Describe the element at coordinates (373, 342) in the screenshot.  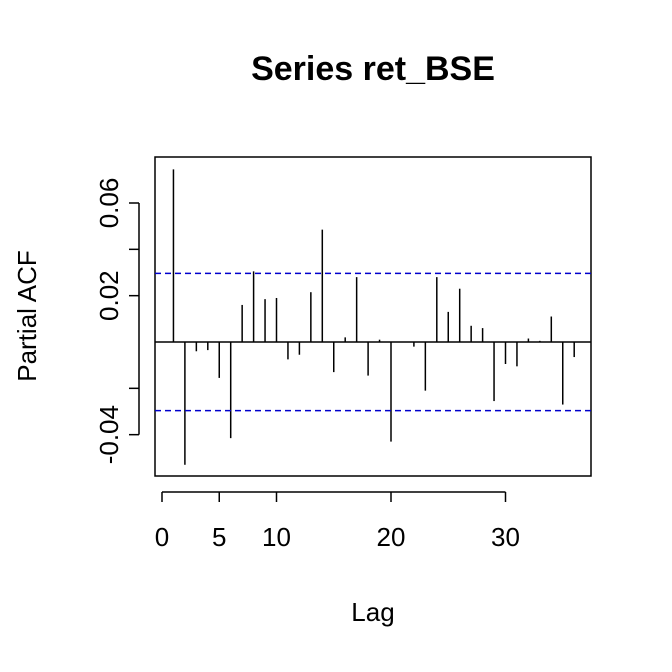
I see `reference-lines` at that location.